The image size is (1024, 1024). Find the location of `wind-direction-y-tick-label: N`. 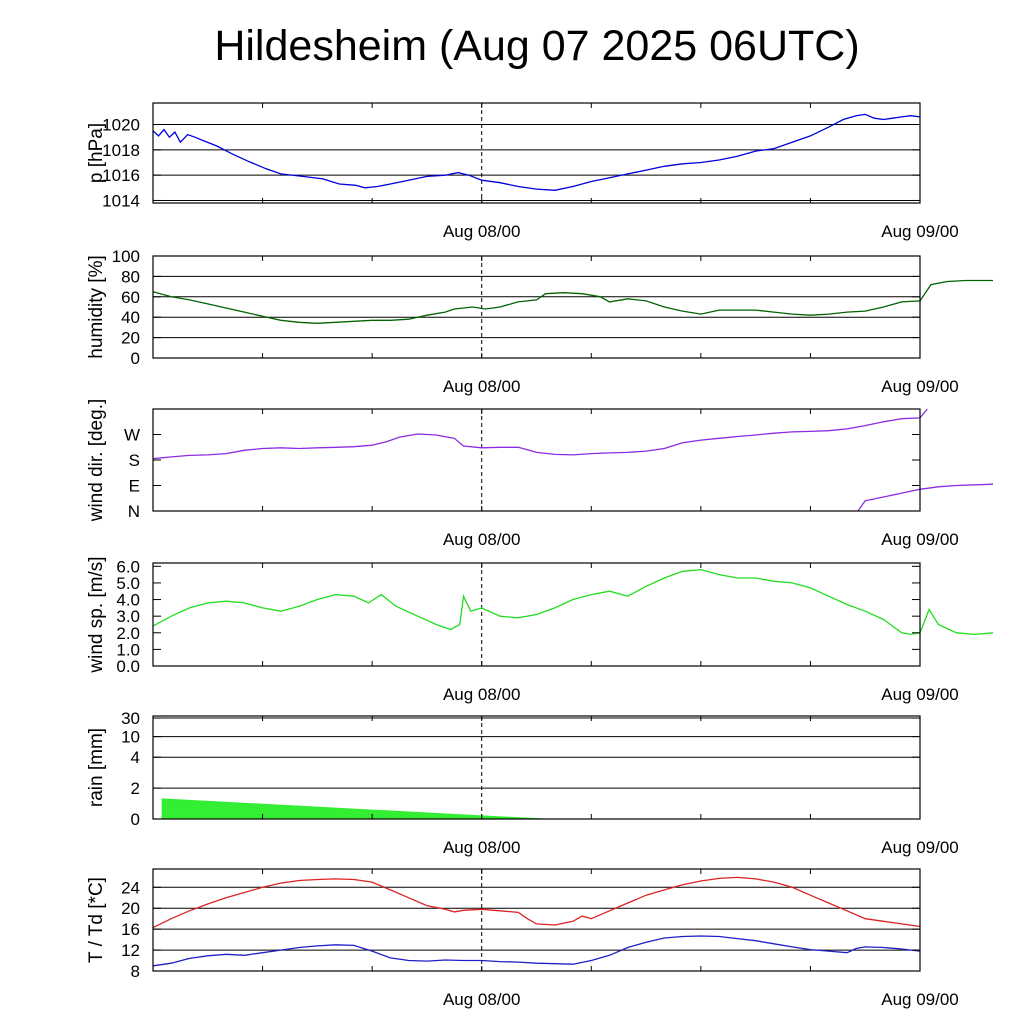

wind-direction-y-tick-label: N is located at coordinates (134, 511).